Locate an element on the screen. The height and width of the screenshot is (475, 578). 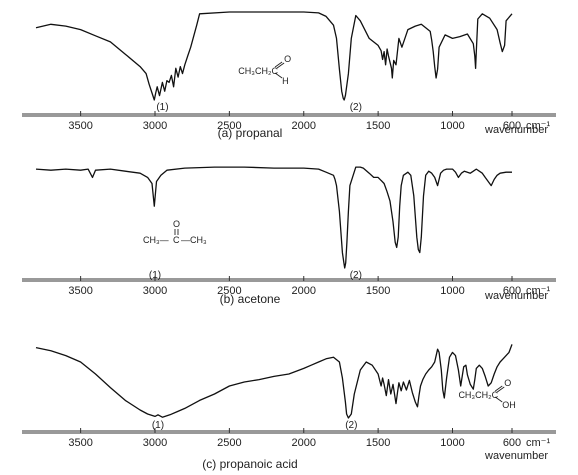
formula-text: OH is located at coordinates (509, 405).